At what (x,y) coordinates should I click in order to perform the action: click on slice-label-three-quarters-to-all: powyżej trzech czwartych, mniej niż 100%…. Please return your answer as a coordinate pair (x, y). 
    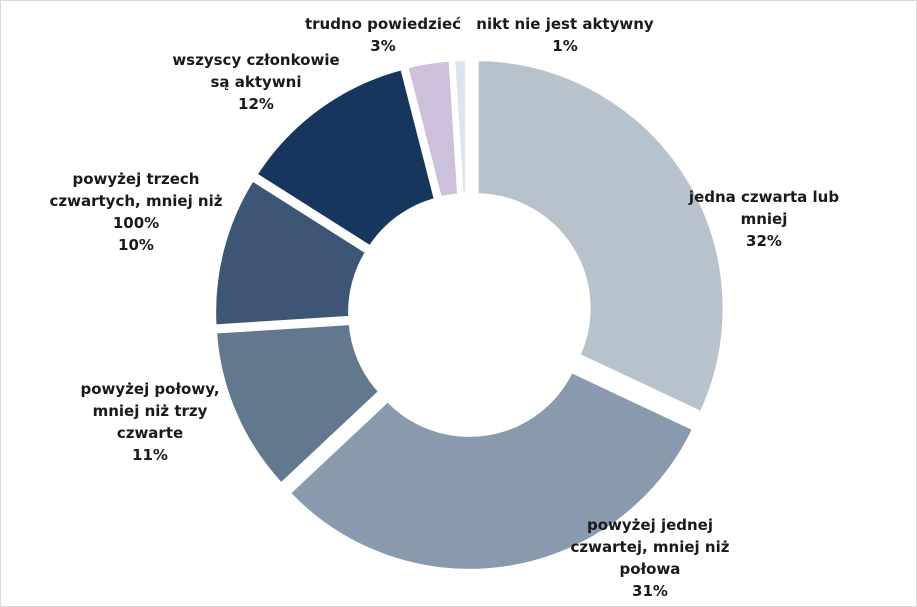
    Looking at the image, I should click on (136, 212).